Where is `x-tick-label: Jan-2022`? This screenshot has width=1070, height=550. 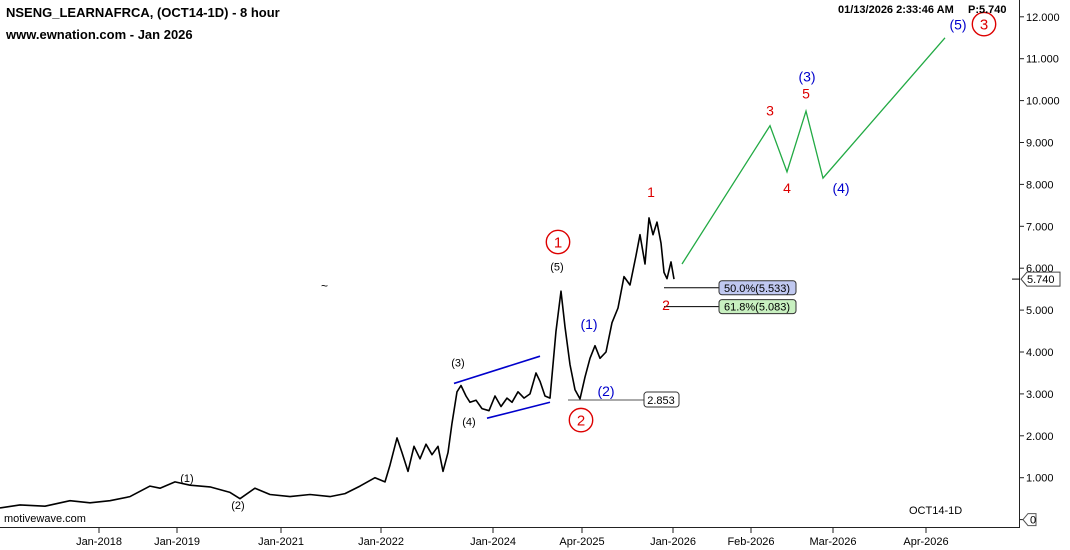
x-tick-label: Jan-2022 is located at coordinates (381, 542).